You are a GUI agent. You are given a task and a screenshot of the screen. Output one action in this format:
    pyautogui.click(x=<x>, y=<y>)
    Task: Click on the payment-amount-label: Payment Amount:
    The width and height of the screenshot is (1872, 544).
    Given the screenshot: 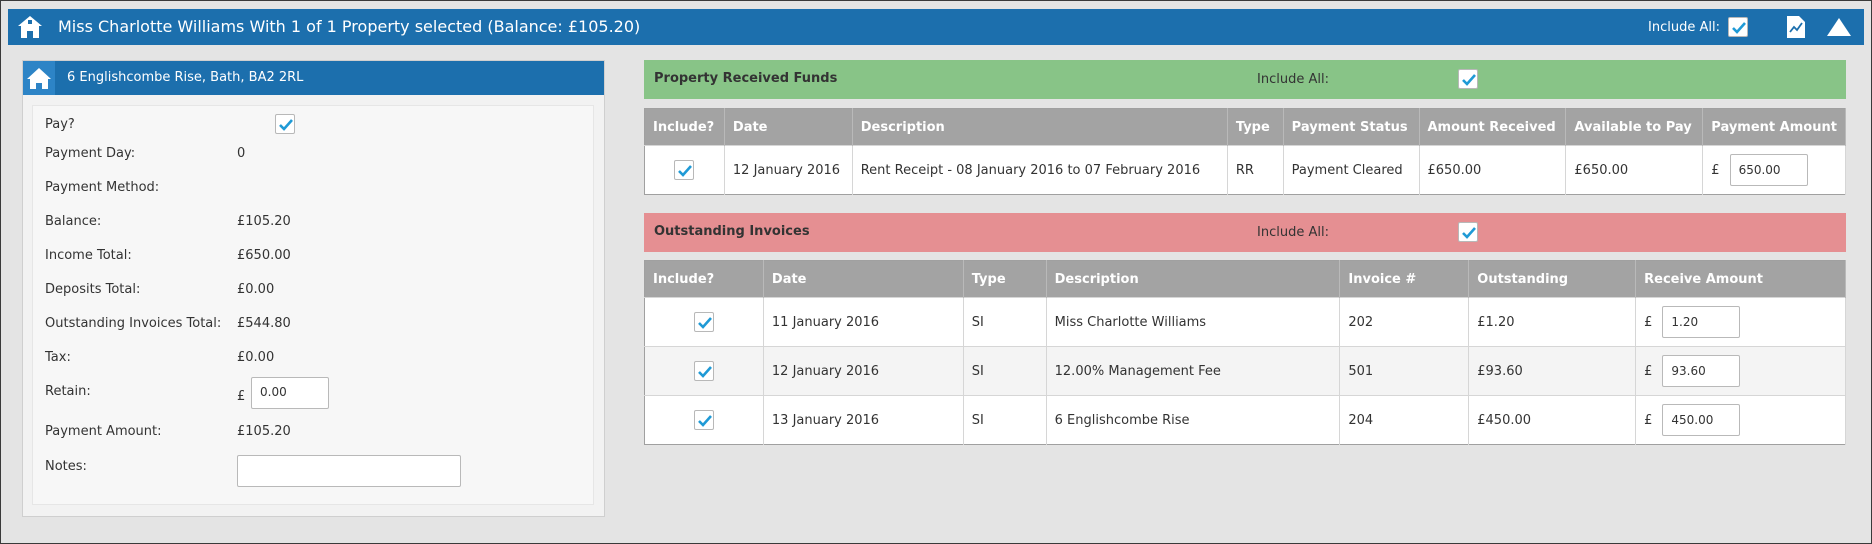 What is the action you would take?
    pyautogui.click(x=103, y=431)
    